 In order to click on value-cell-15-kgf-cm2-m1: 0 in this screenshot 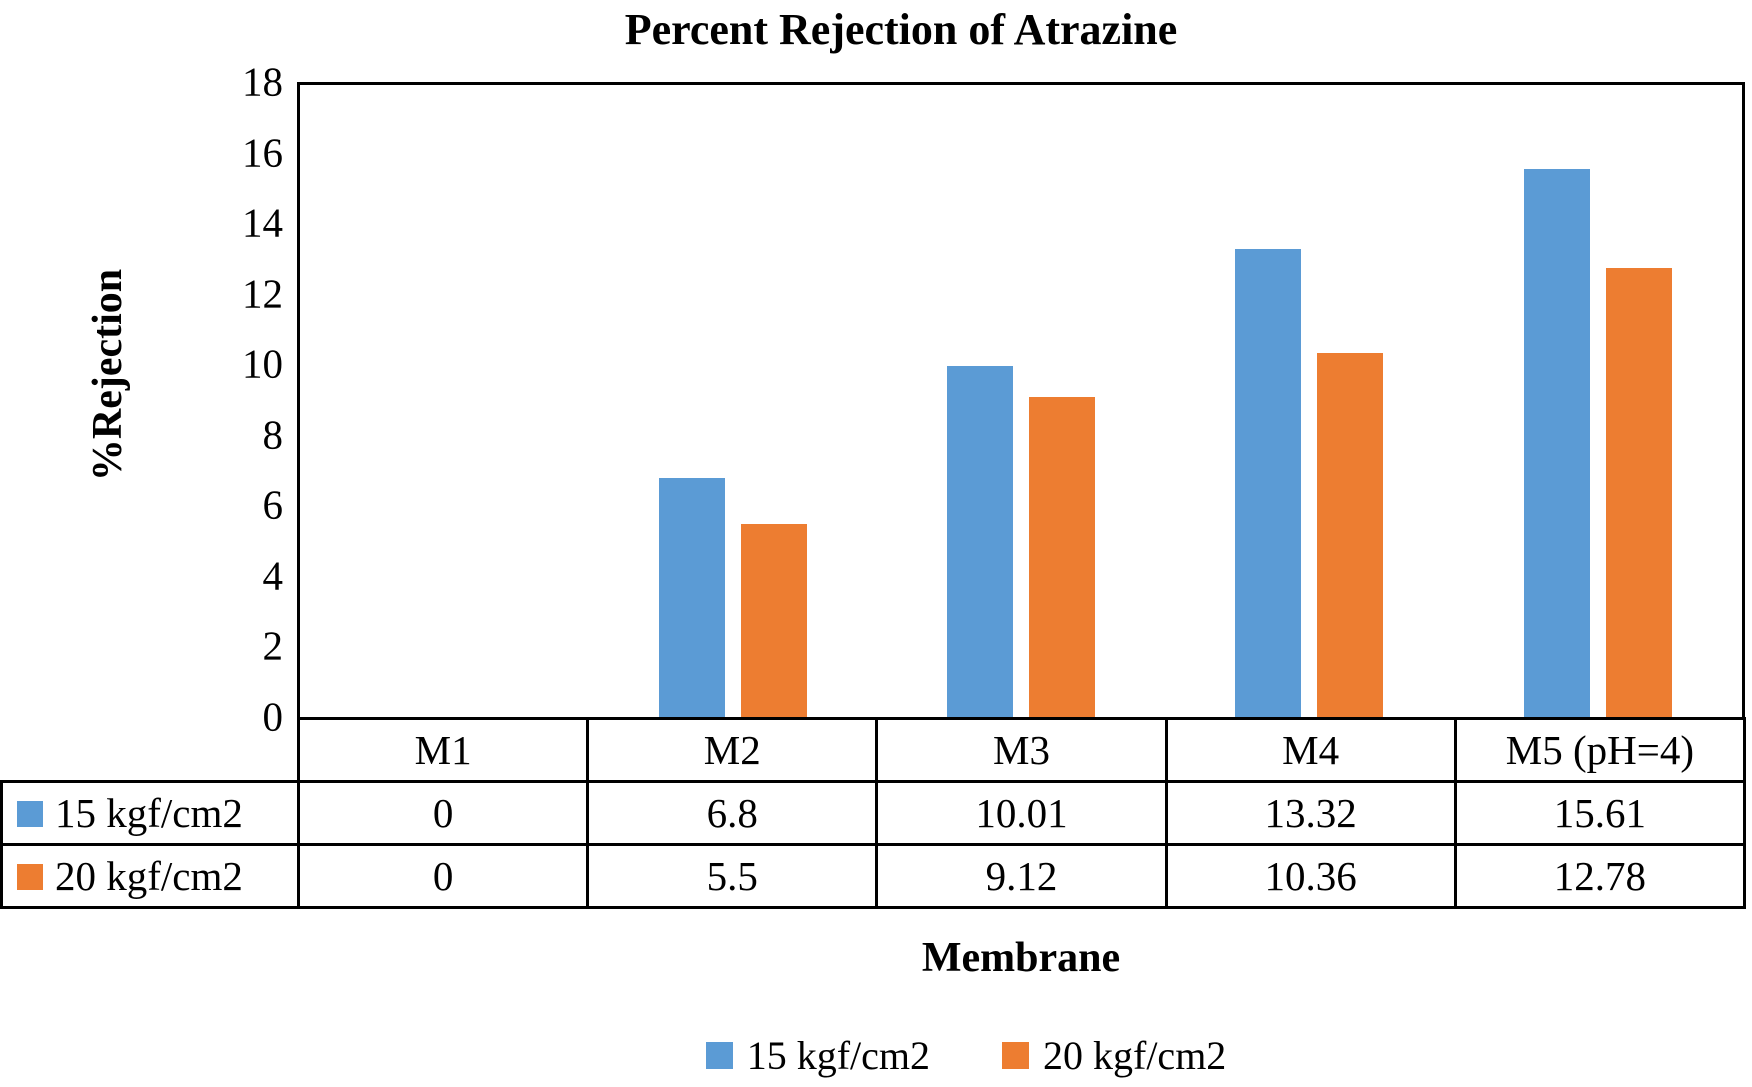, I will do `click(443, 813)`.